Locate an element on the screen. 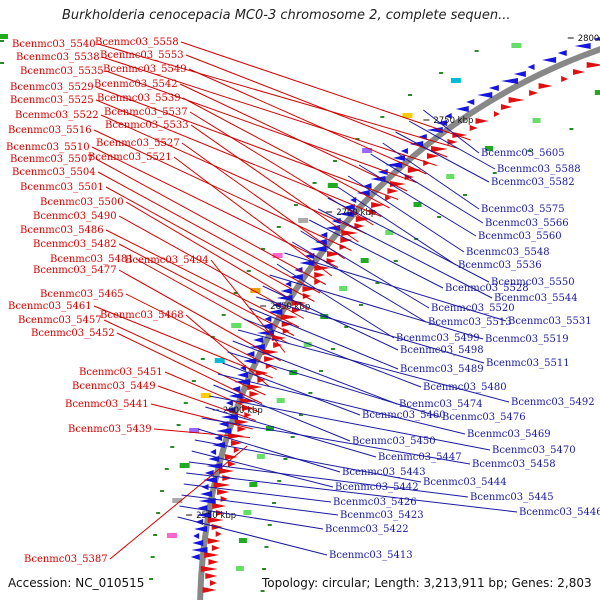 Image resolution: width=600 pixels, height=600 pixels. reverse-gene-label: Bcenmc03_5460 is located at coordinates (404, 415).